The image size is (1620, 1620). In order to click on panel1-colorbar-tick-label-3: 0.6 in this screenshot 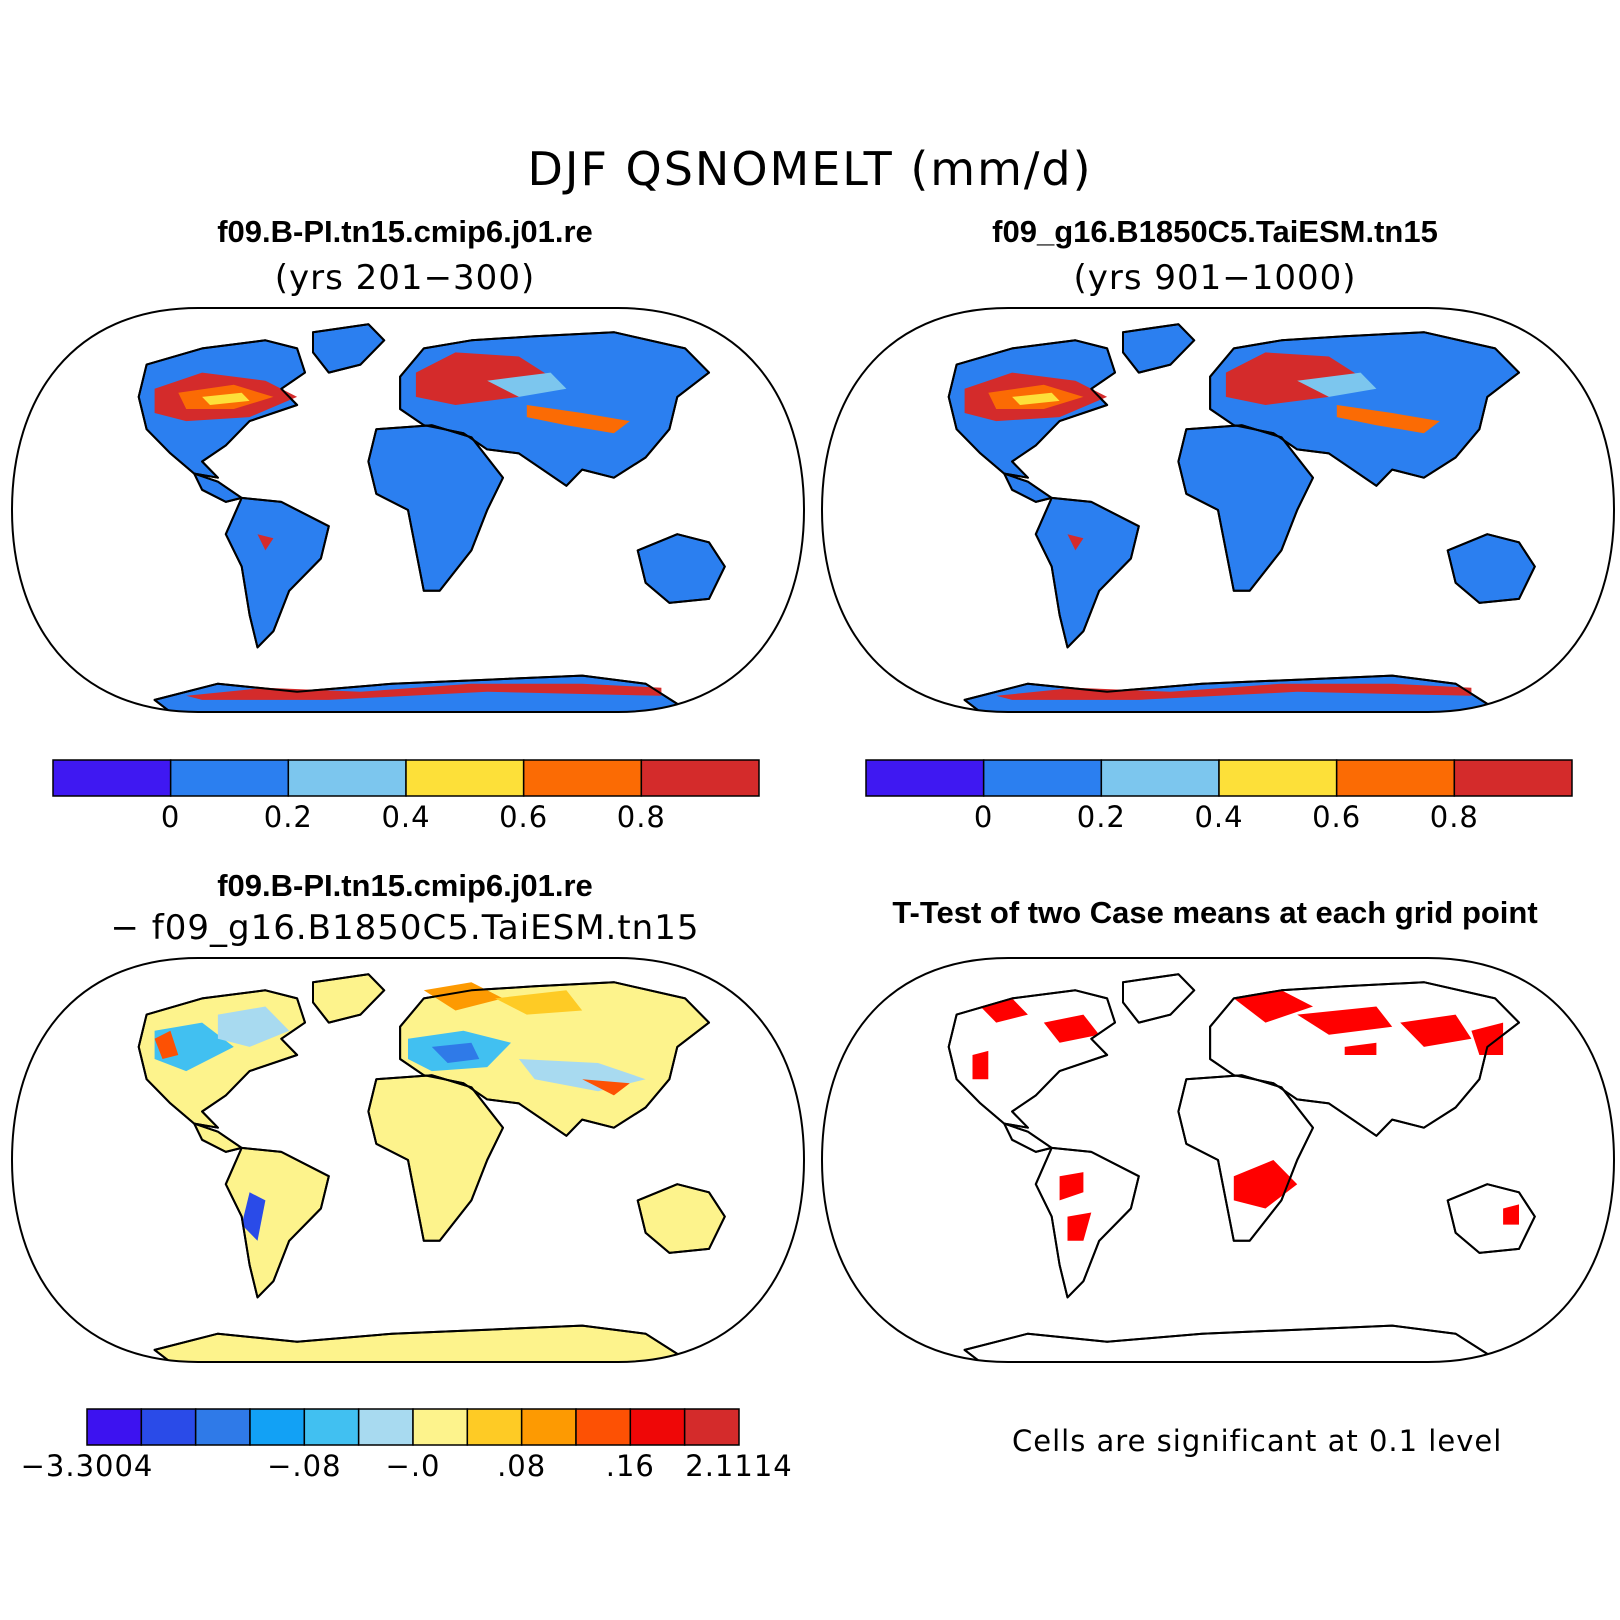, I will do `click(524, 817)`.